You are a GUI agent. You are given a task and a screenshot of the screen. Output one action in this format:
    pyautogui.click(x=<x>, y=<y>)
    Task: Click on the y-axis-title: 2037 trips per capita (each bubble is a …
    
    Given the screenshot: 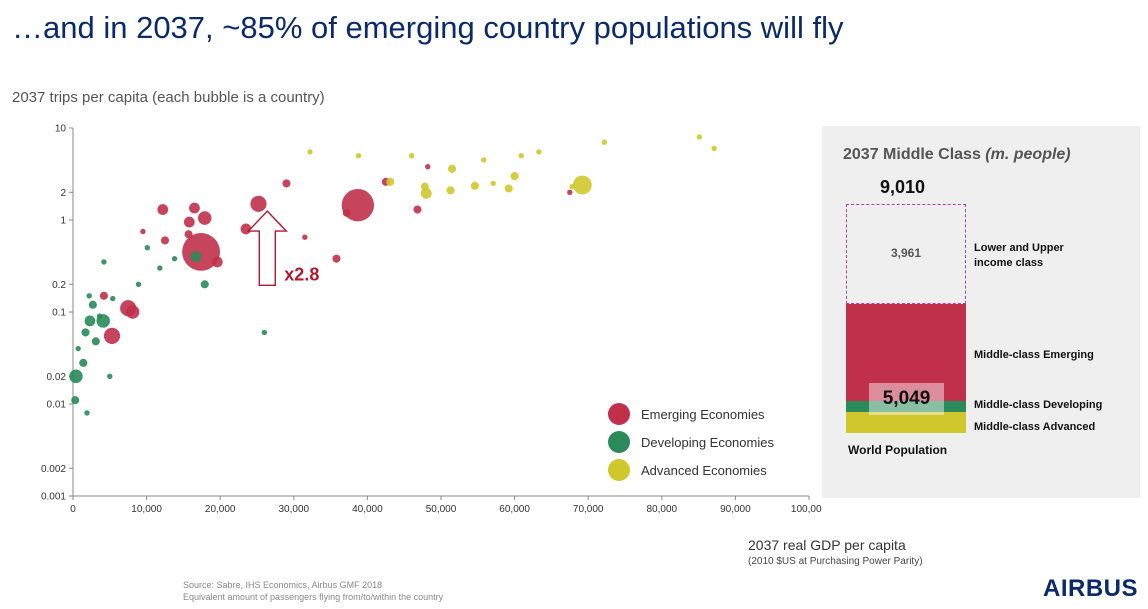 What is the action you would take?
    pyautogui.click(x=168, y=97)
    